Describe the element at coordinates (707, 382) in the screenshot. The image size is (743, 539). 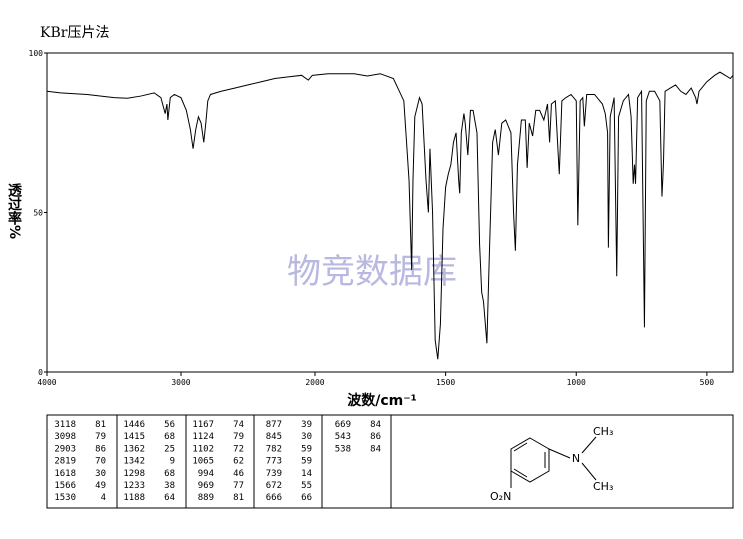
I see `x-tick-label: 500` at that location.